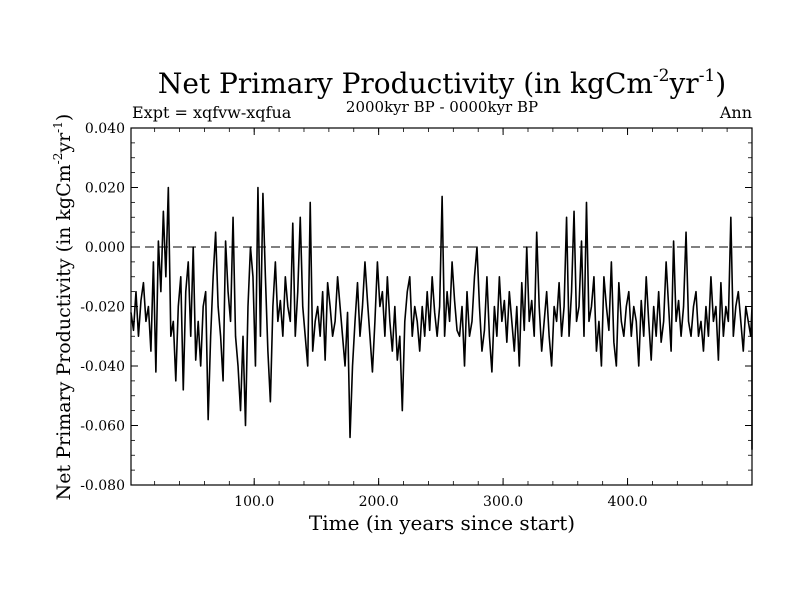 This screenshot has width=800, height=600. What do you see at coordinates (212, 112) in the screenshot?
I see `experiment-label: Expt = xqfvw-xqfua` at bounding box center [212, 112].